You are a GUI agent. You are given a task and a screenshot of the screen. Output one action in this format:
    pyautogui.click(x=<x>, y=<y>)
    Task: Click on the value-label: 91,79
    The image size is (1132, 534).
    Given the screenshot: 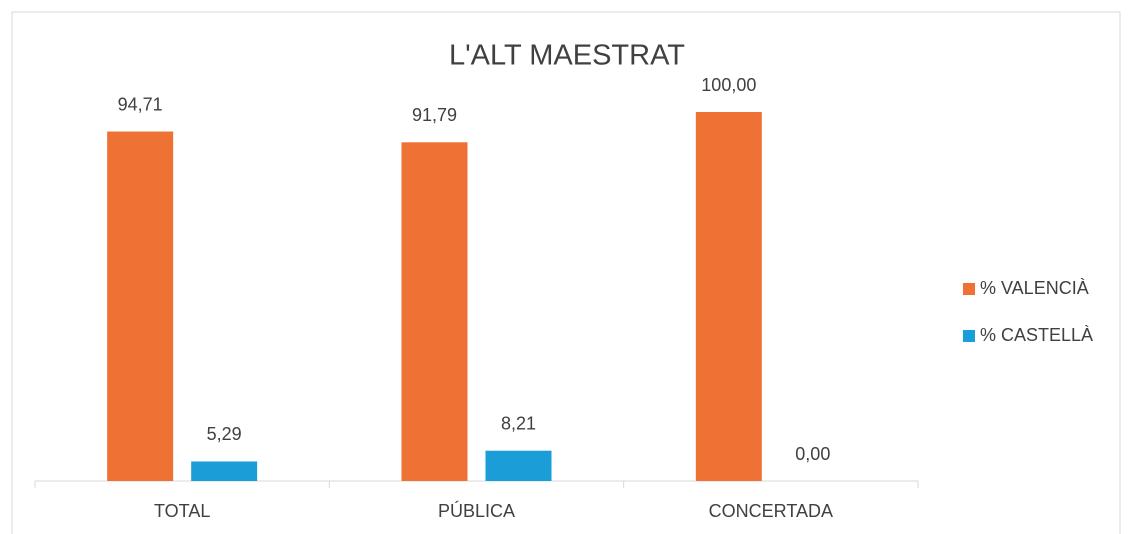 What is the action you would take?
    pyautogui.click(x=434, y=115)
    